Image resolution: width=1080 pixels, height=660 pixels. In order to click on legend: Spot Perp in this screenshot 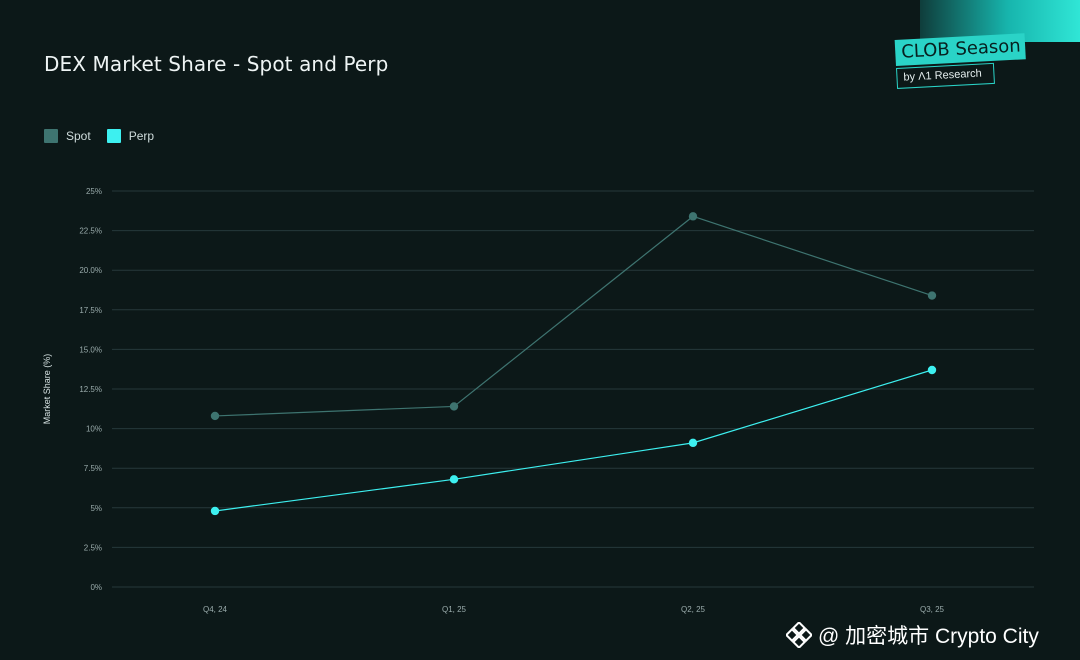, I will do `click(99, 136)`.